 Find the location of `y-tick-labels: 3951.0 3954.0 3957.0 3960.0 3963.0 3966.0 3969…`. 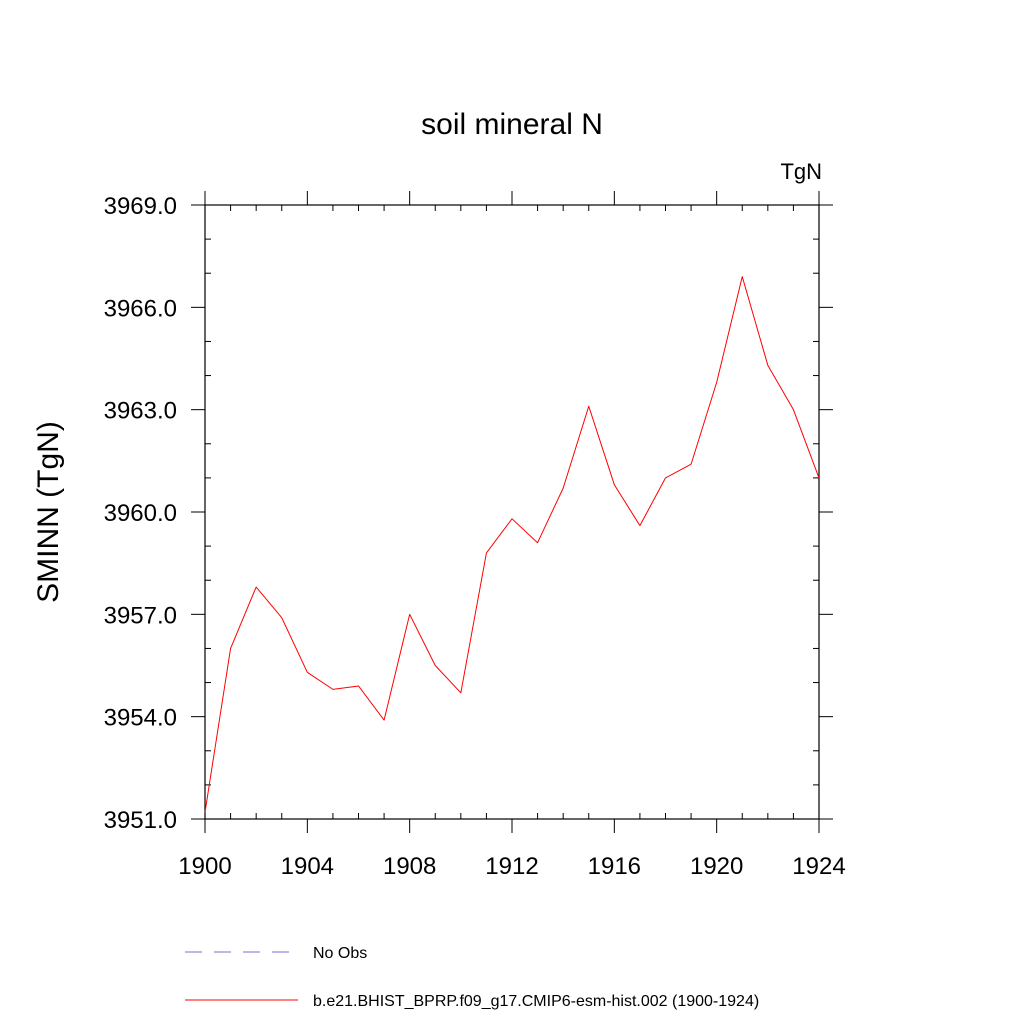

y-tick-labels: 3951.0 3954.0 3957.0 3960.0 3963.0 3966.0 3969… is located at coordinates (140, 513).